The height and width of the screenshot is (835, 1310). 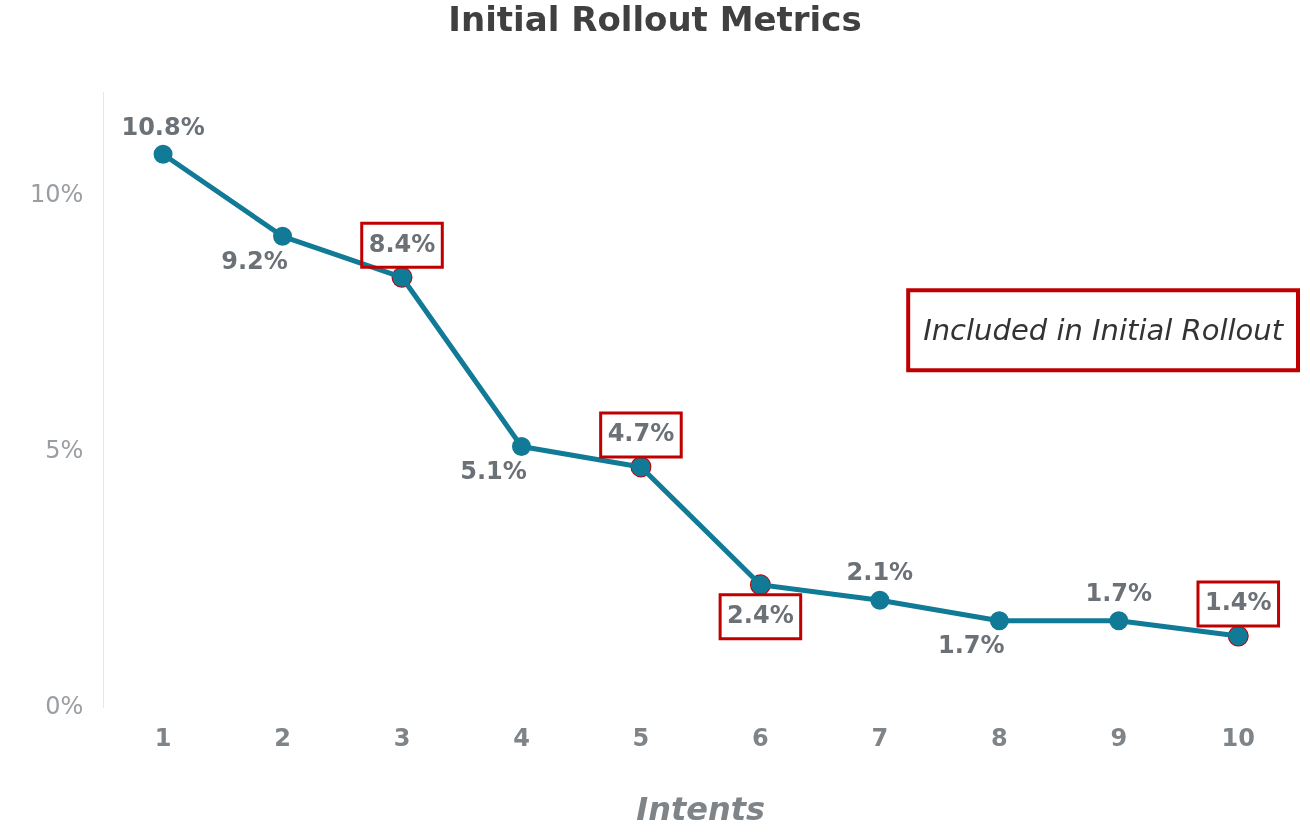 I want to click on x-tick-label: 8, so click(x=999, y=738).